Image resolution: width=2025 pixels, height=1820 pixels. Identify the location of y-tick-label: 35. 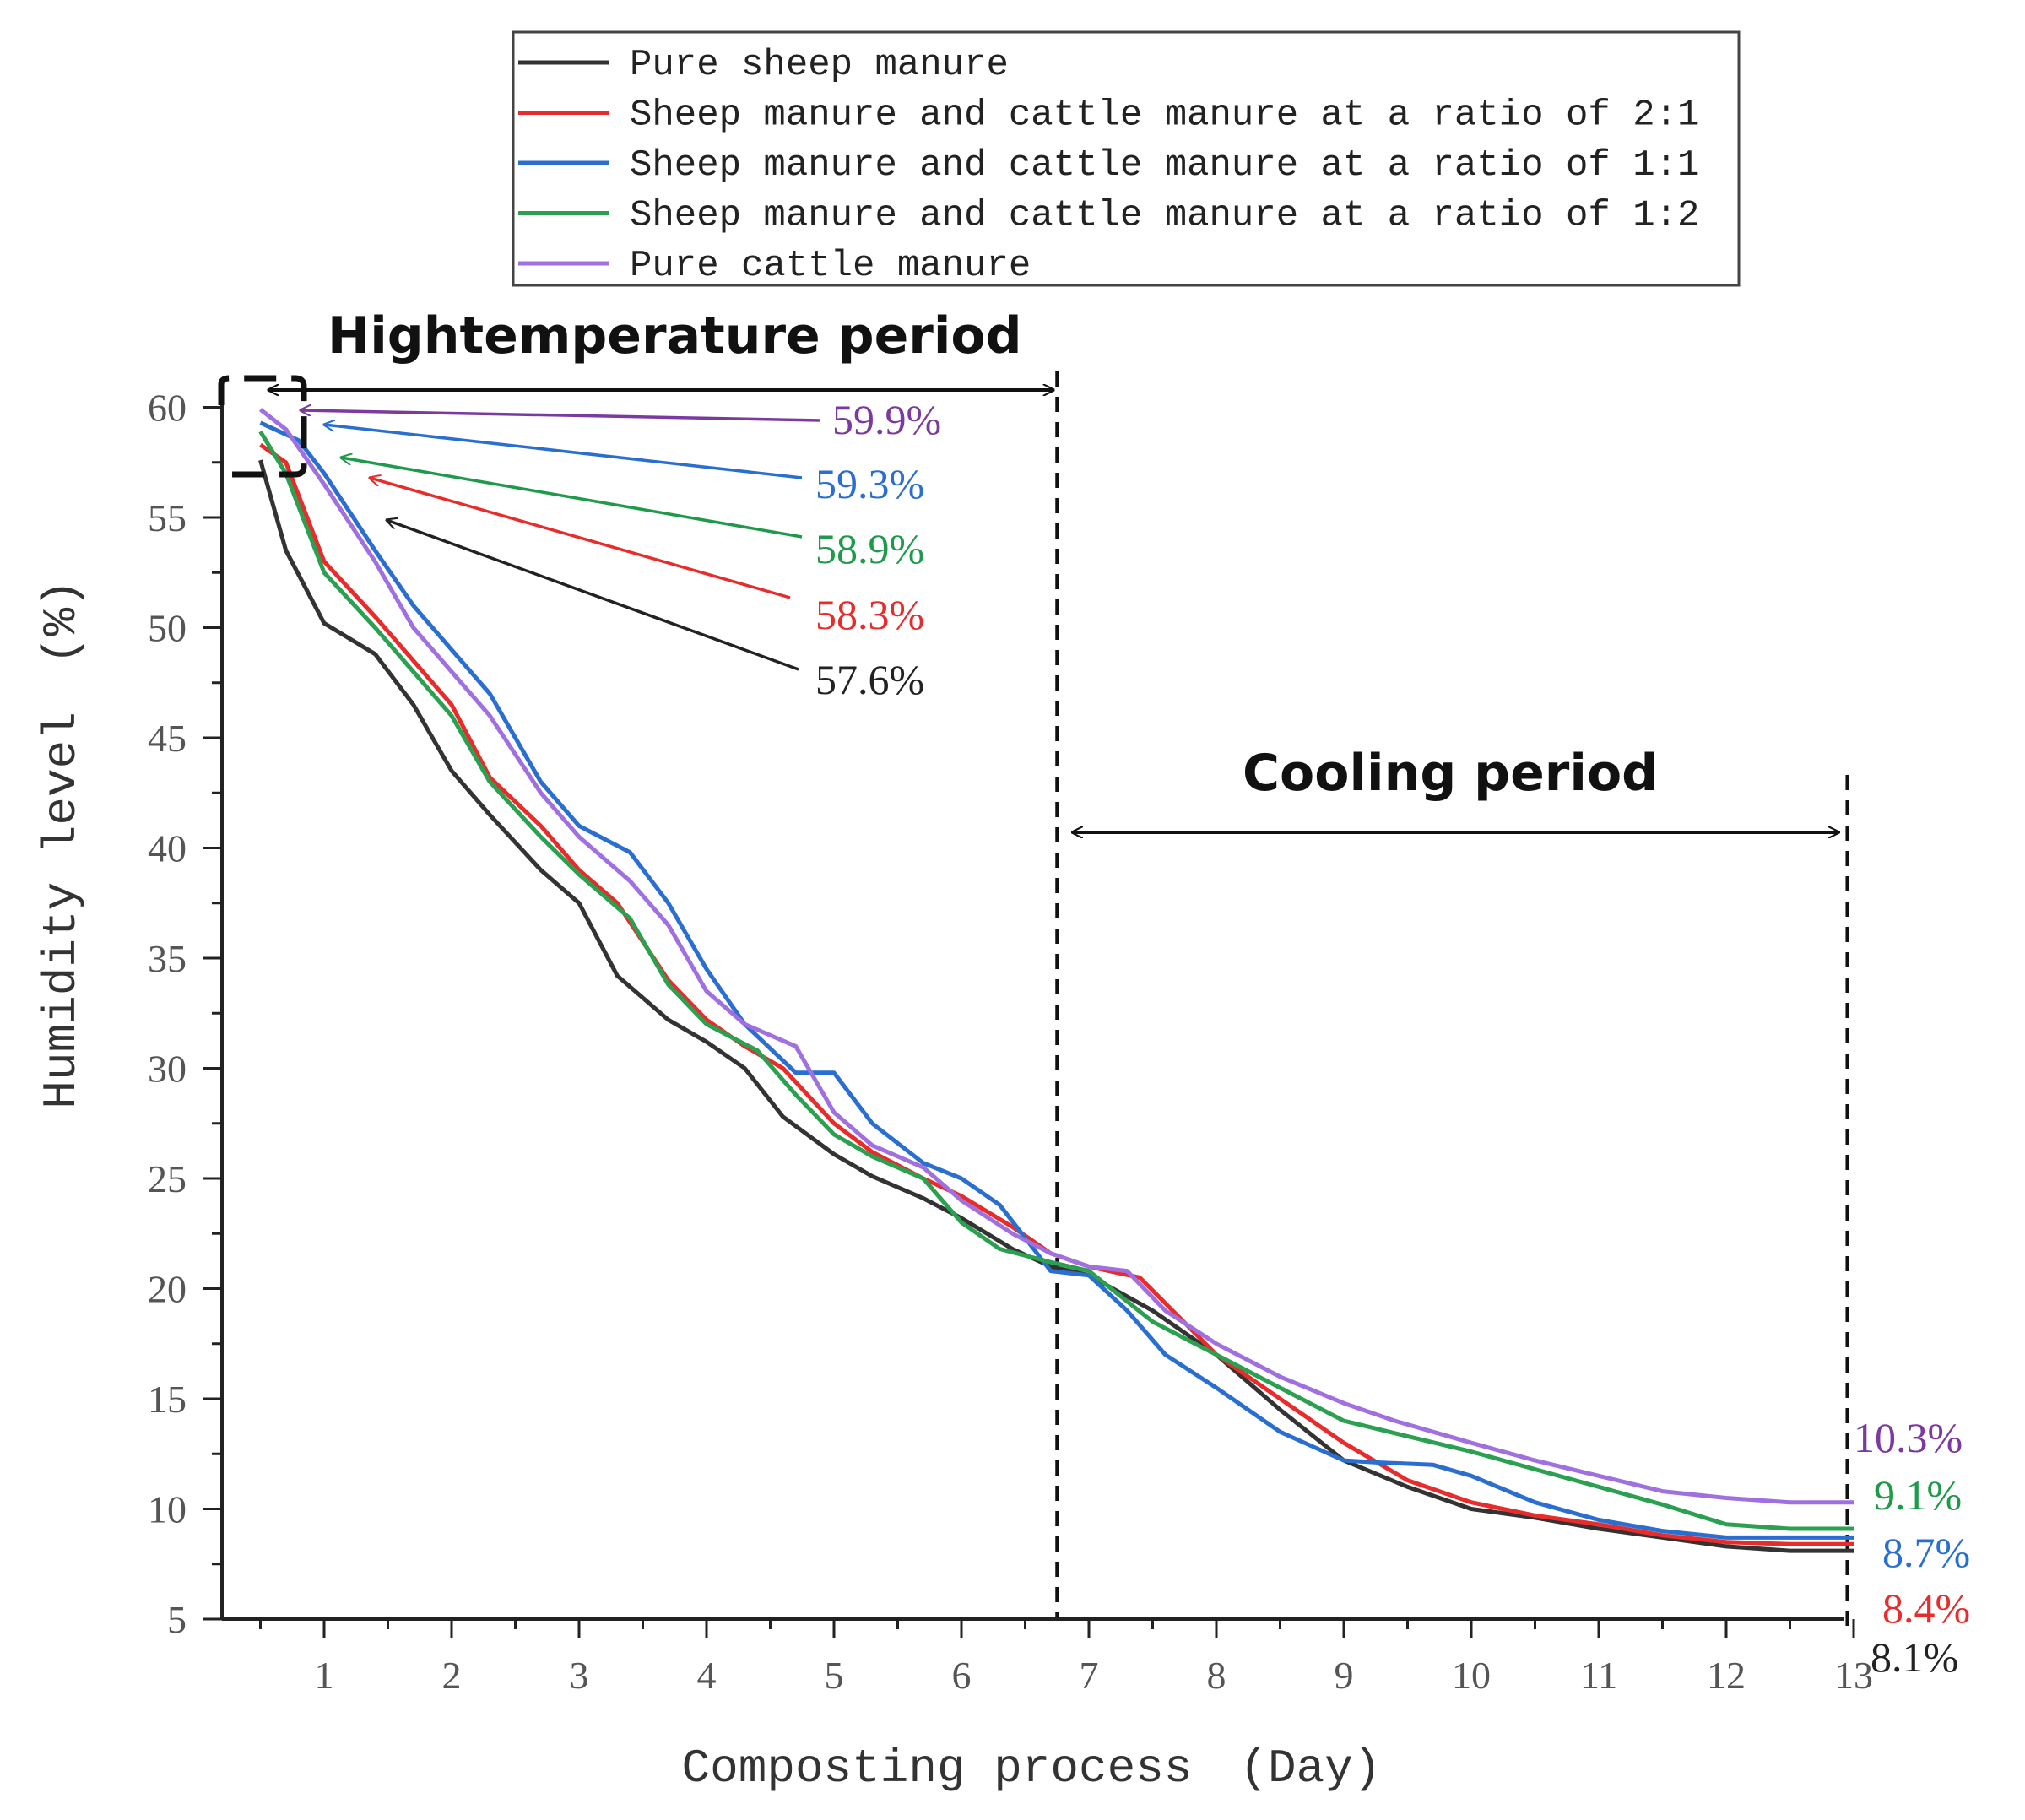
(167, 958).